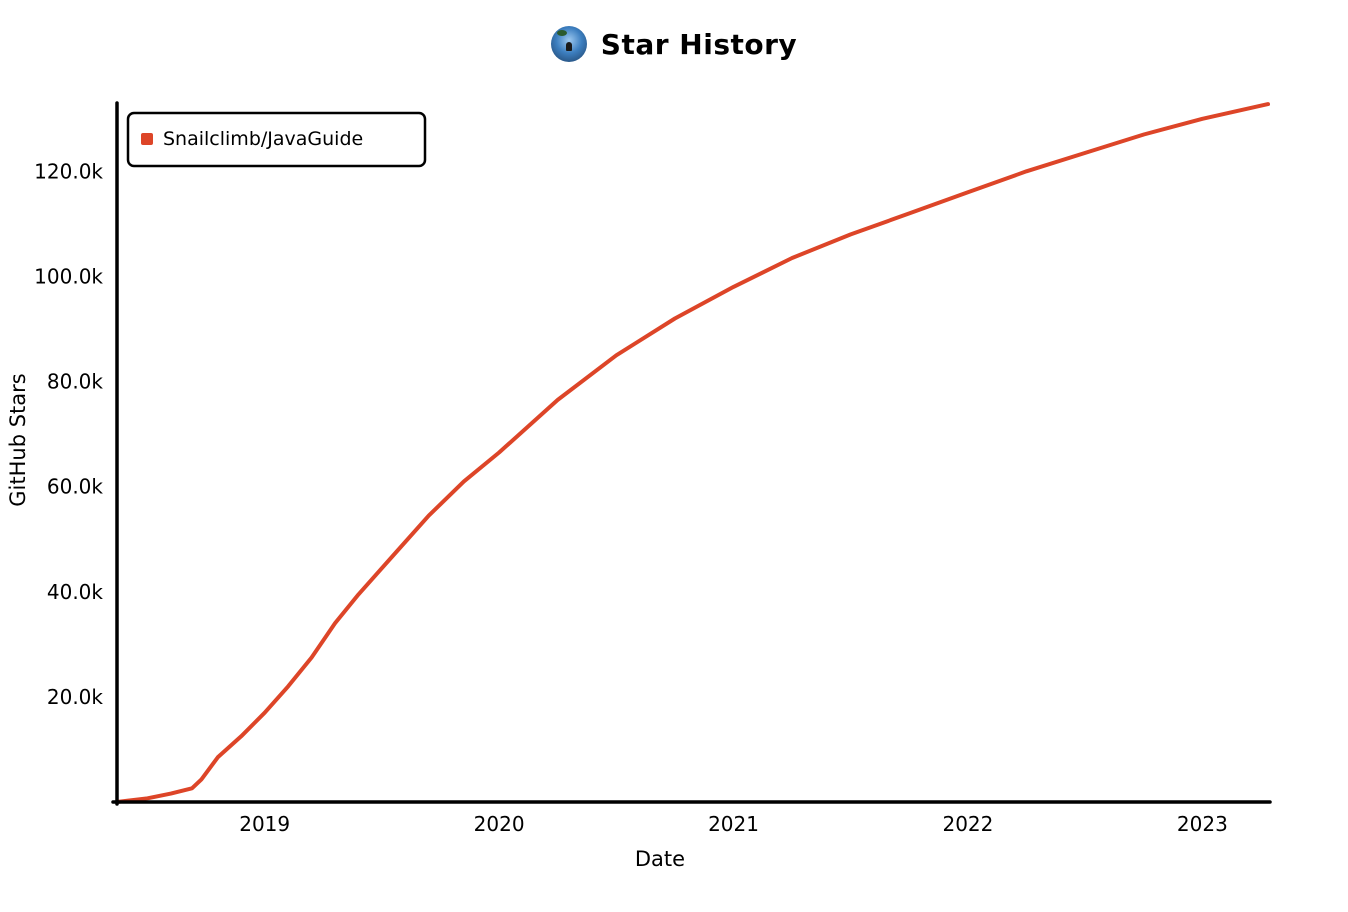 This screenshot has width=1348, height=912. I want to click on legend-box, so click(276, 139).